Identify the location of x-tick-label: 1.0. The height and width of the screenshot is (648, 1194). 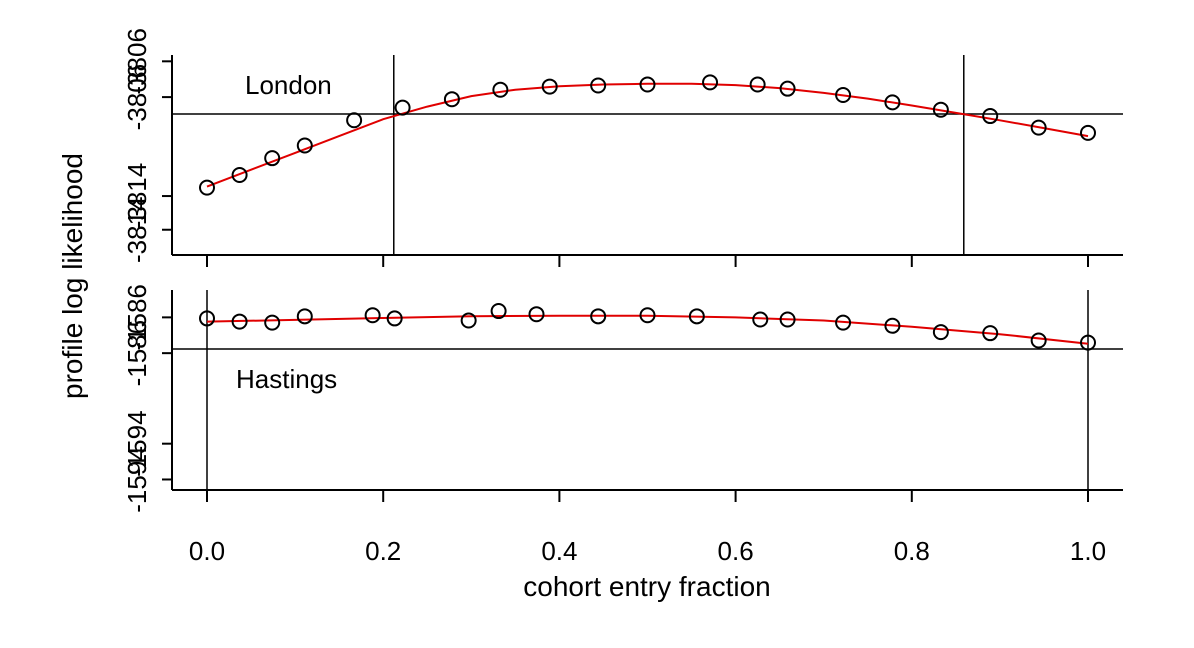
(1088, 551).